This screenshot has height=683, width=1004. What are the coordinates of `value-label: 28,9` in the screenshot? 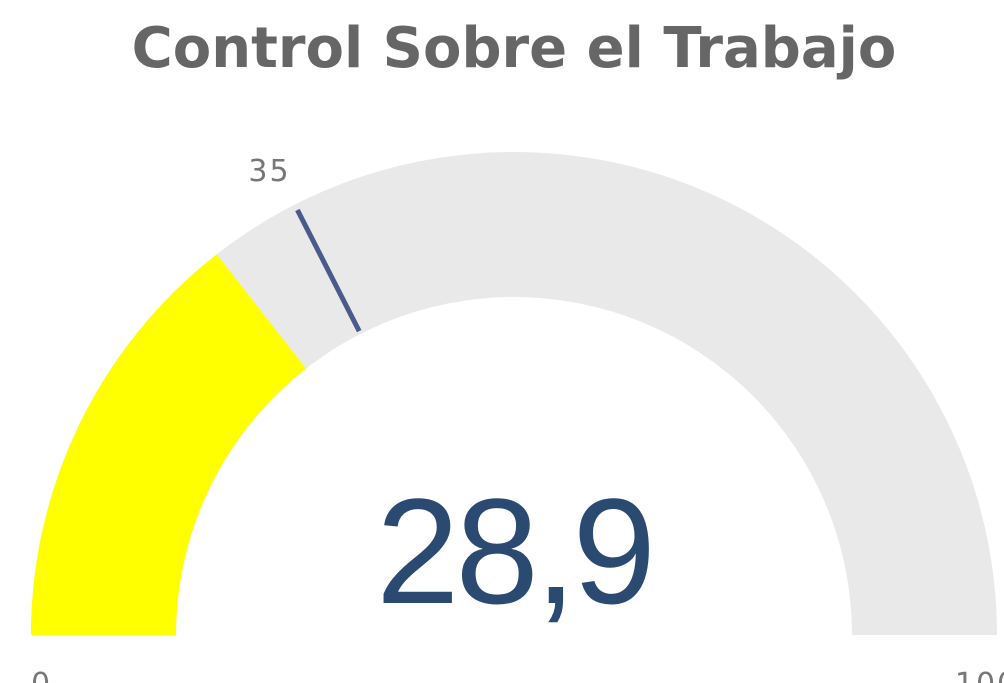 It's located at (514, 551).